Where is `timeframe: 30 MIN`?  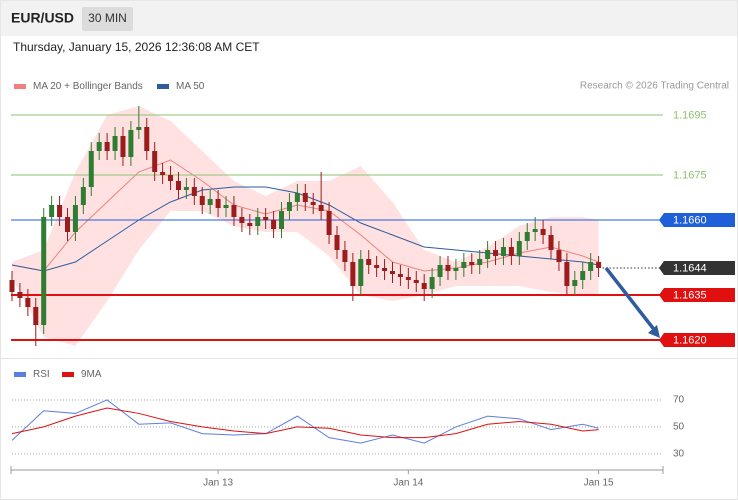
timeframe: 30 MIN is located at coordinates (107, 18).